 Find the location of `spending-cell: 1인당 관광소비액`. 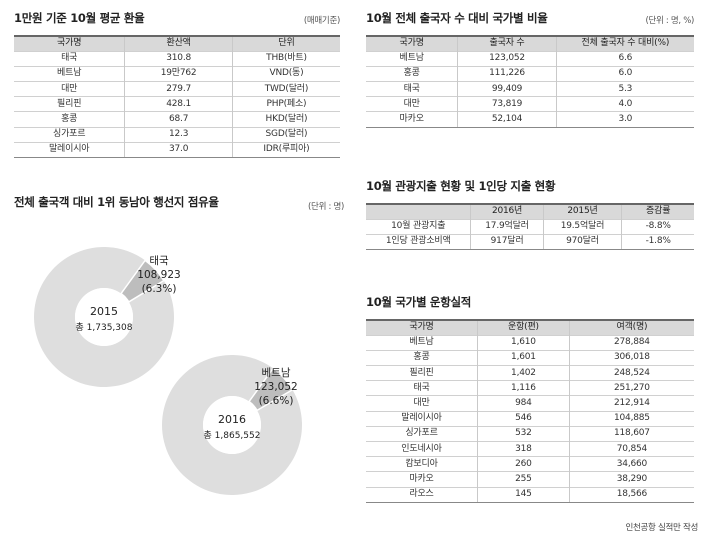

spending-cell: 1인당 관광소비액 is located at coordinates (418, 242).